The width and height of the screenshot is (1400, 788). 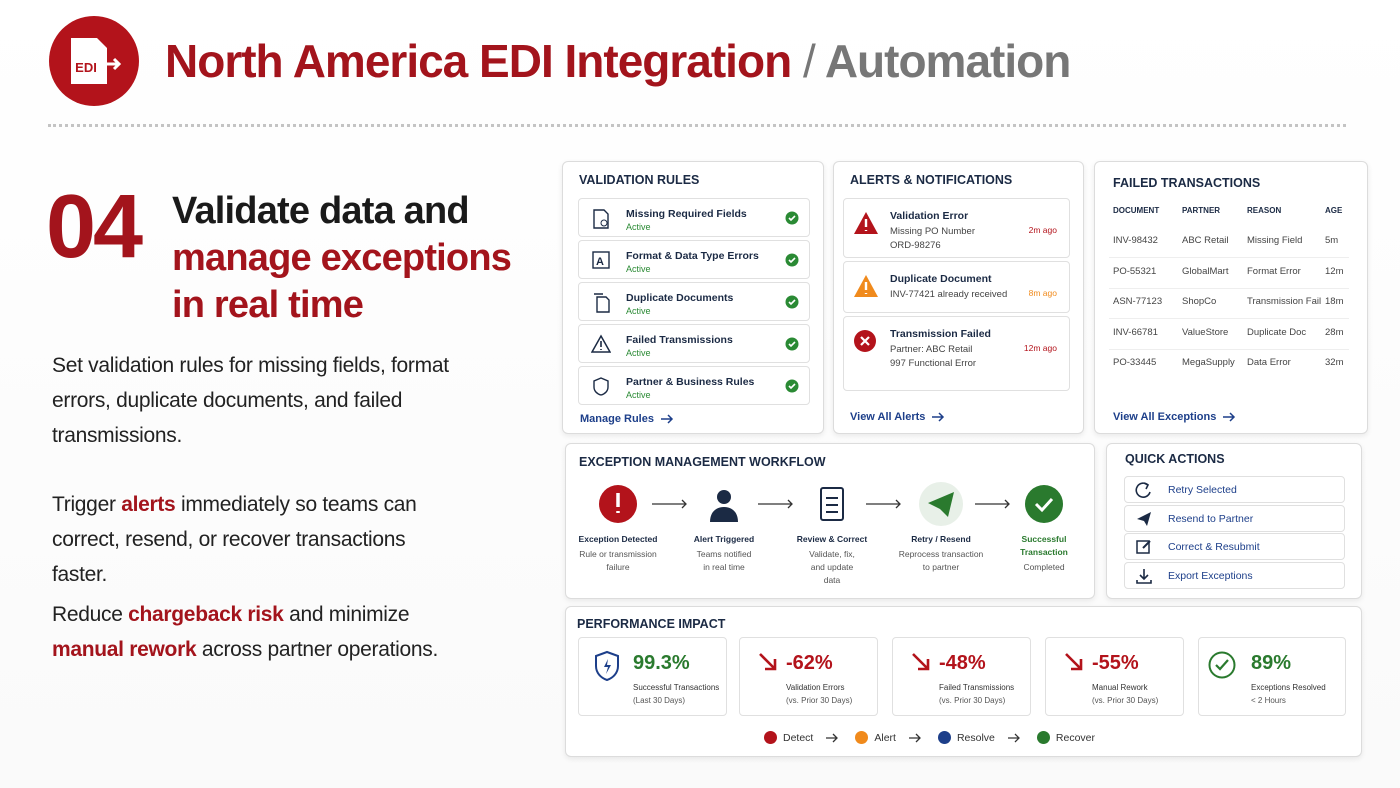 I want to click on action-button: Resend to Partner, so click(x=1234, y=518).